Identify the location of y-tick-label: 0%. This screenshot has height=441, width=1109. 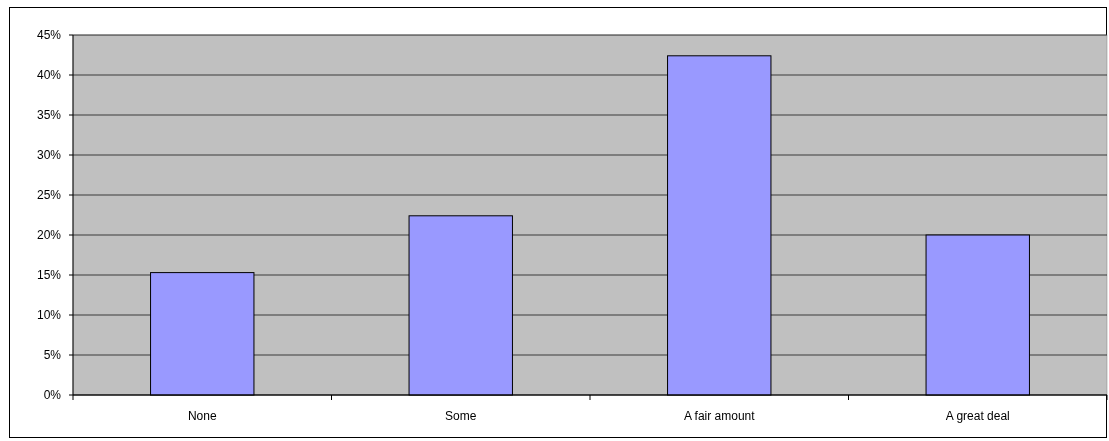
(52, 395).